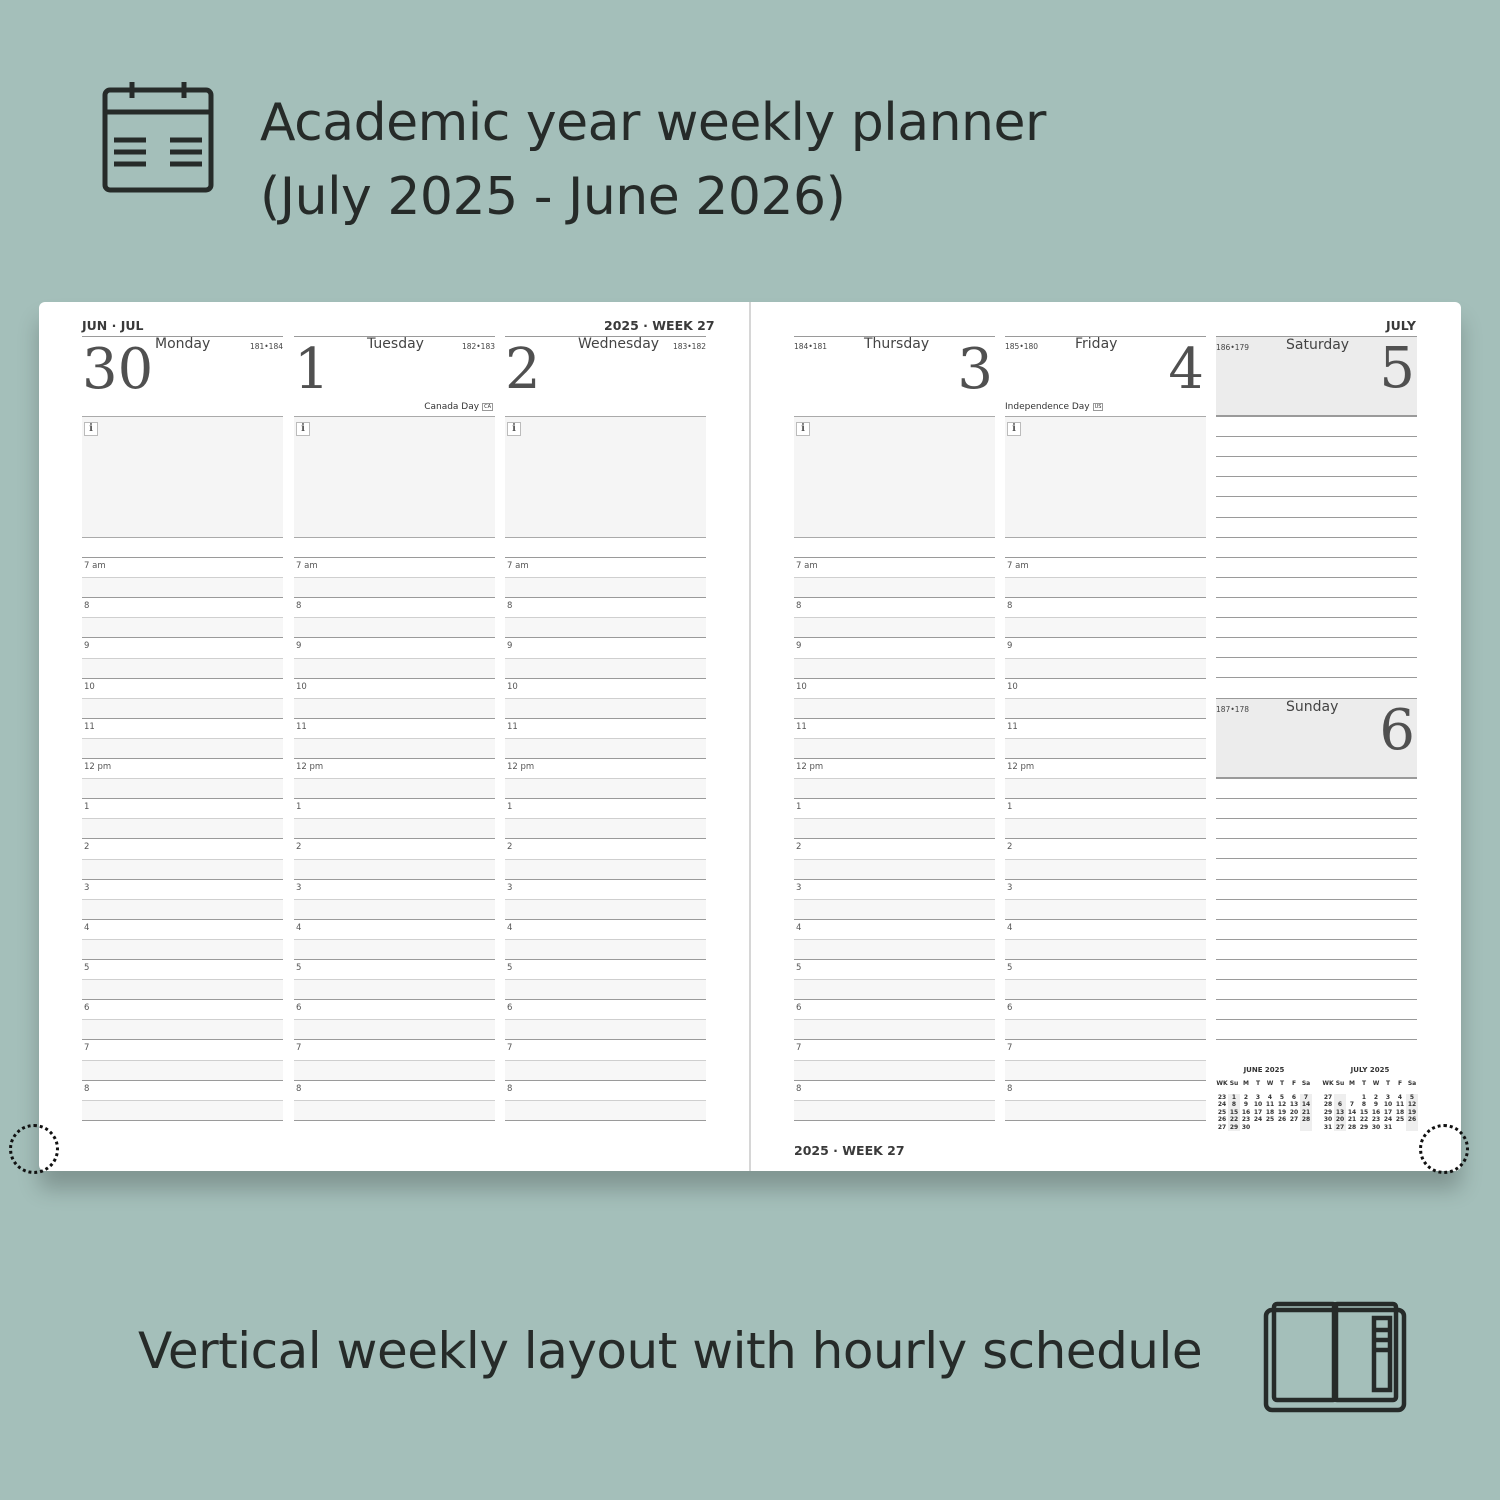 The height and width of the screenshot is (1500, 1500). Describe the element at coordinates (1105, 1129) in the screenshot. I see `hour-row` at that location.